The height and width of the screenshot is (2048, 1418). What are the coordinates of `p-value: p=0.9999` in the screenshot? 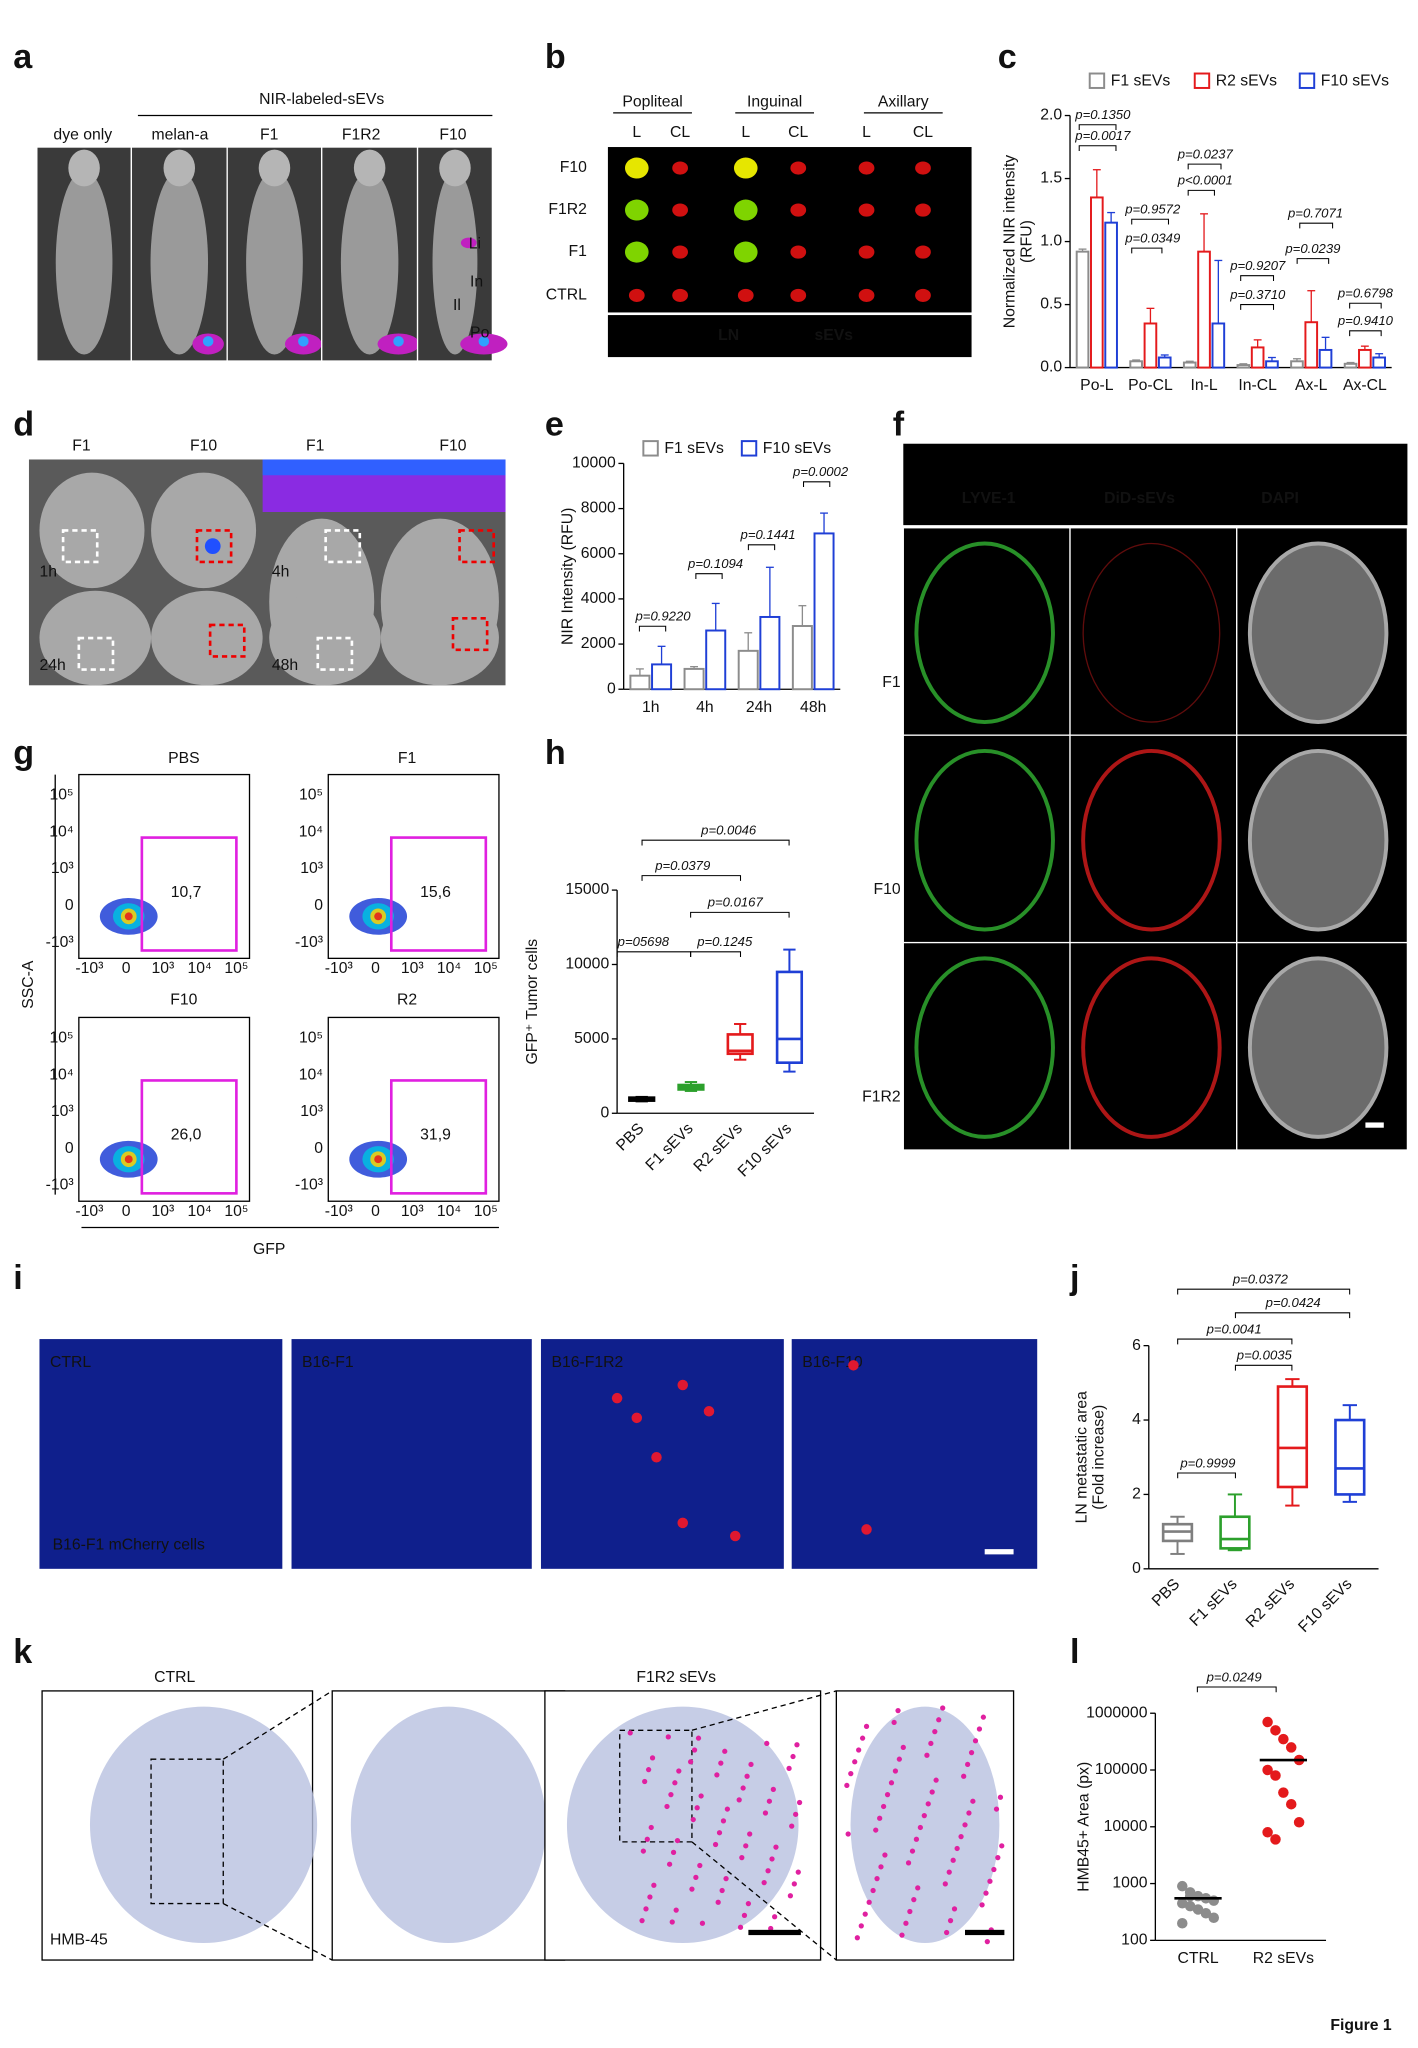 It's located at (1207, 1462).